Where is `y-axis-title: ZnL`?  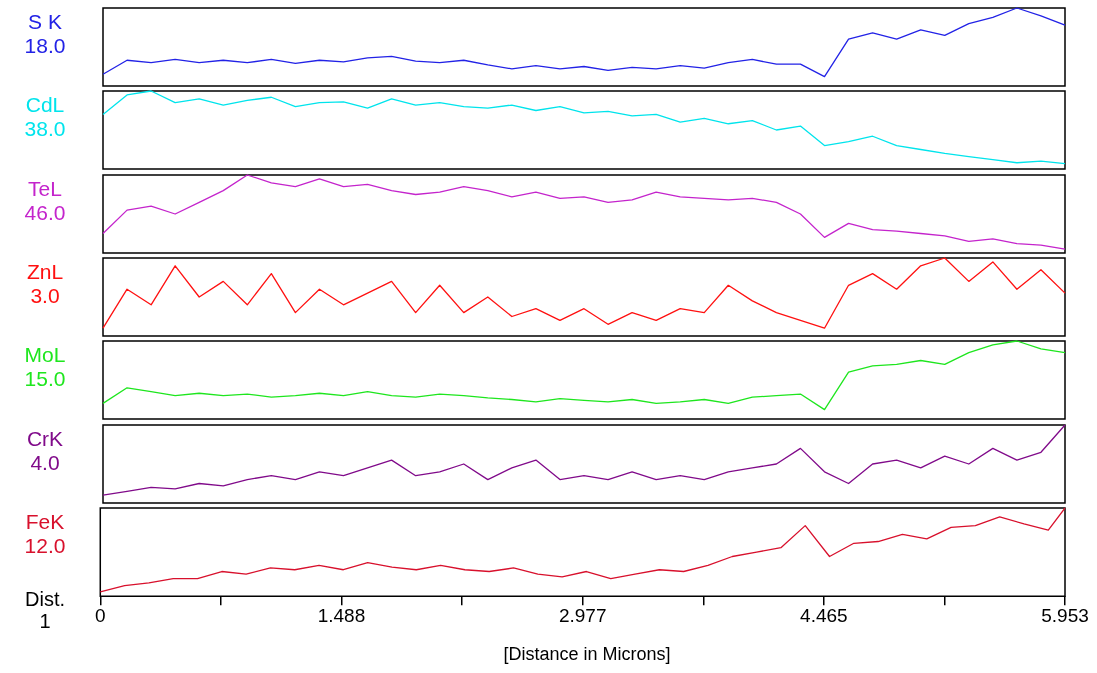 y-axis-title: ZnL is located at coordinates (45, 271).